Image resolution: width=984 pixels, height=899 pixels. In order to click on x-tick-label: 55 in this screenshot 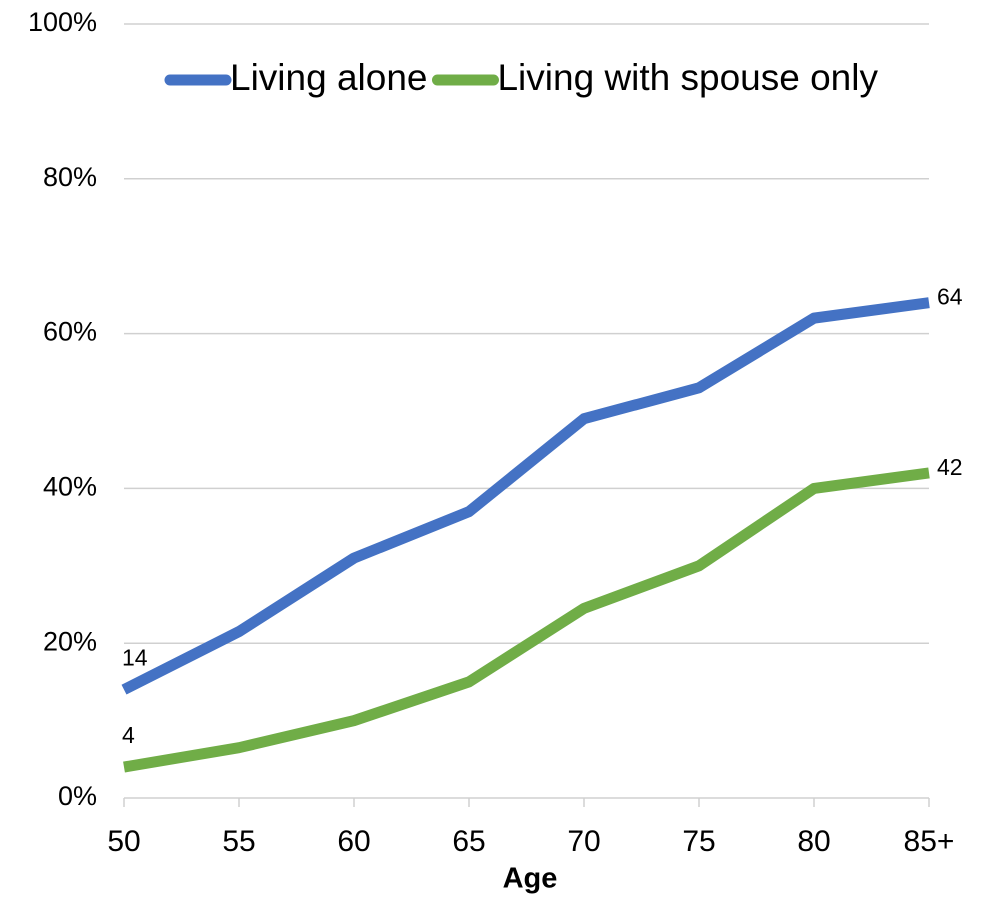, I will do `click(238, 841)`.